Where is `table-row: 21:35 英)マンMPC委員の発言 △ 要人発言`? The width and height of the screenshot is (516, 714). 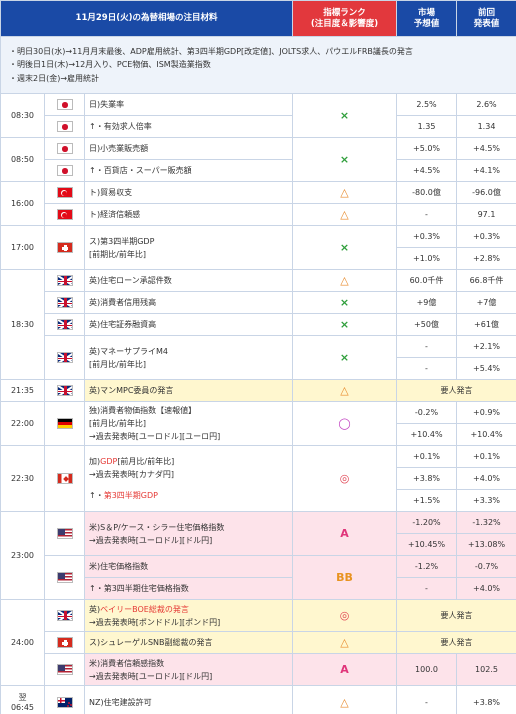
table-row: 21:35 英)マンMPC委員の発言 △ 要人発言 is located at coordinates (258, 390).